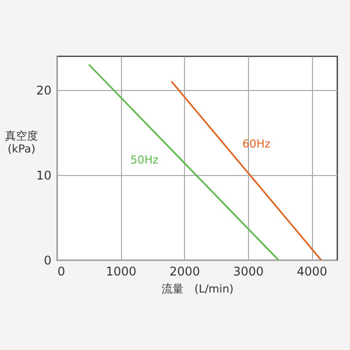 This screenshot has height=350, width=350. What do you see at coordinates (256, 143) in the screenshot?
I see `series-label: 60Hz` at bounding box center [256, 143].